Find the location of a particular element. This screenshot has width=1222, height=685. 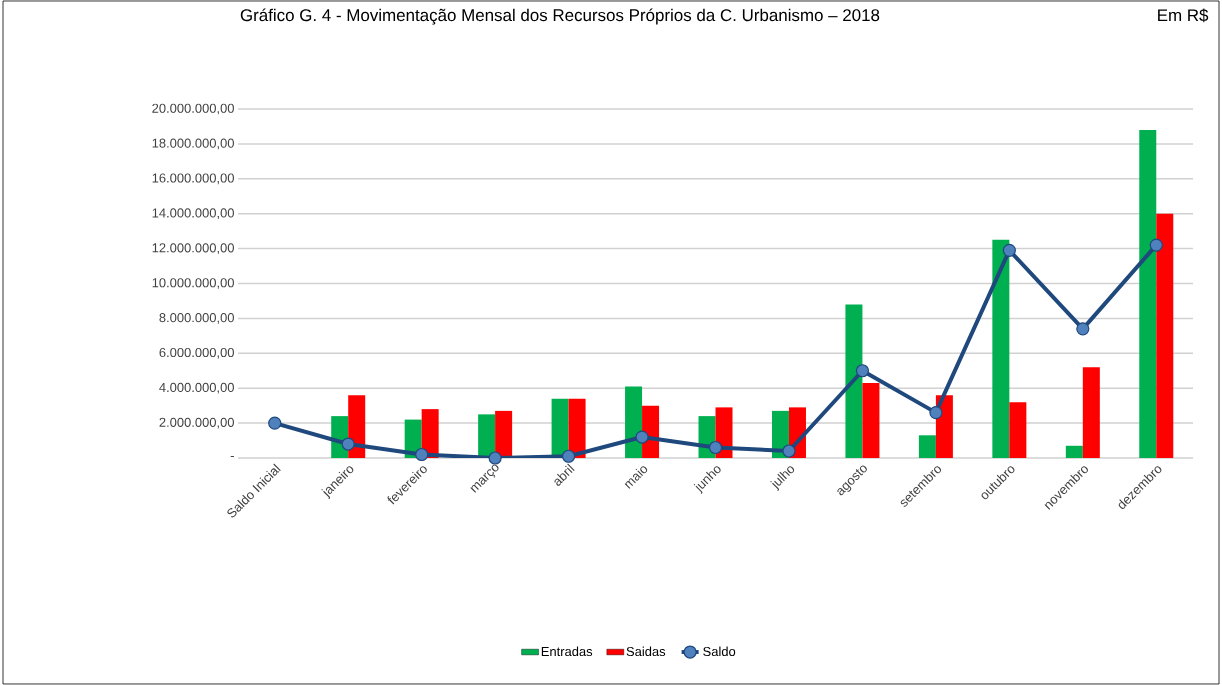

y-tick-label: 14.000.000,00 is located at coordinates (193, 214).